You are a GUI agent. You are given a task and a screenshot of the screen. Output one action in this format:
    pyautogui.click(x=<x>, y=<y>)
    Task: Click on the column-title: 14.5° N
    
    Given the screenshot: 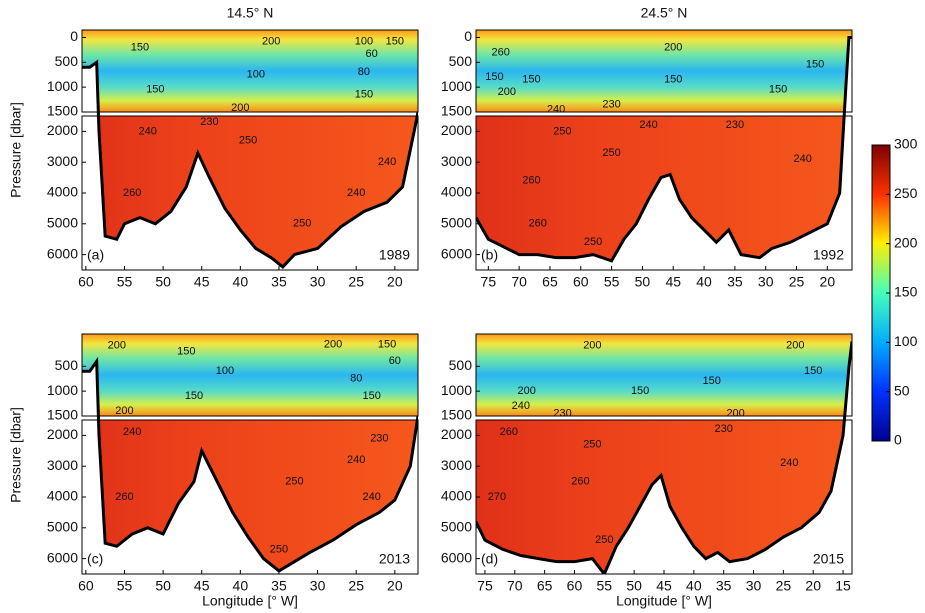 What is the action you would take?
    pyautogui.click(x=250, y=13)
    